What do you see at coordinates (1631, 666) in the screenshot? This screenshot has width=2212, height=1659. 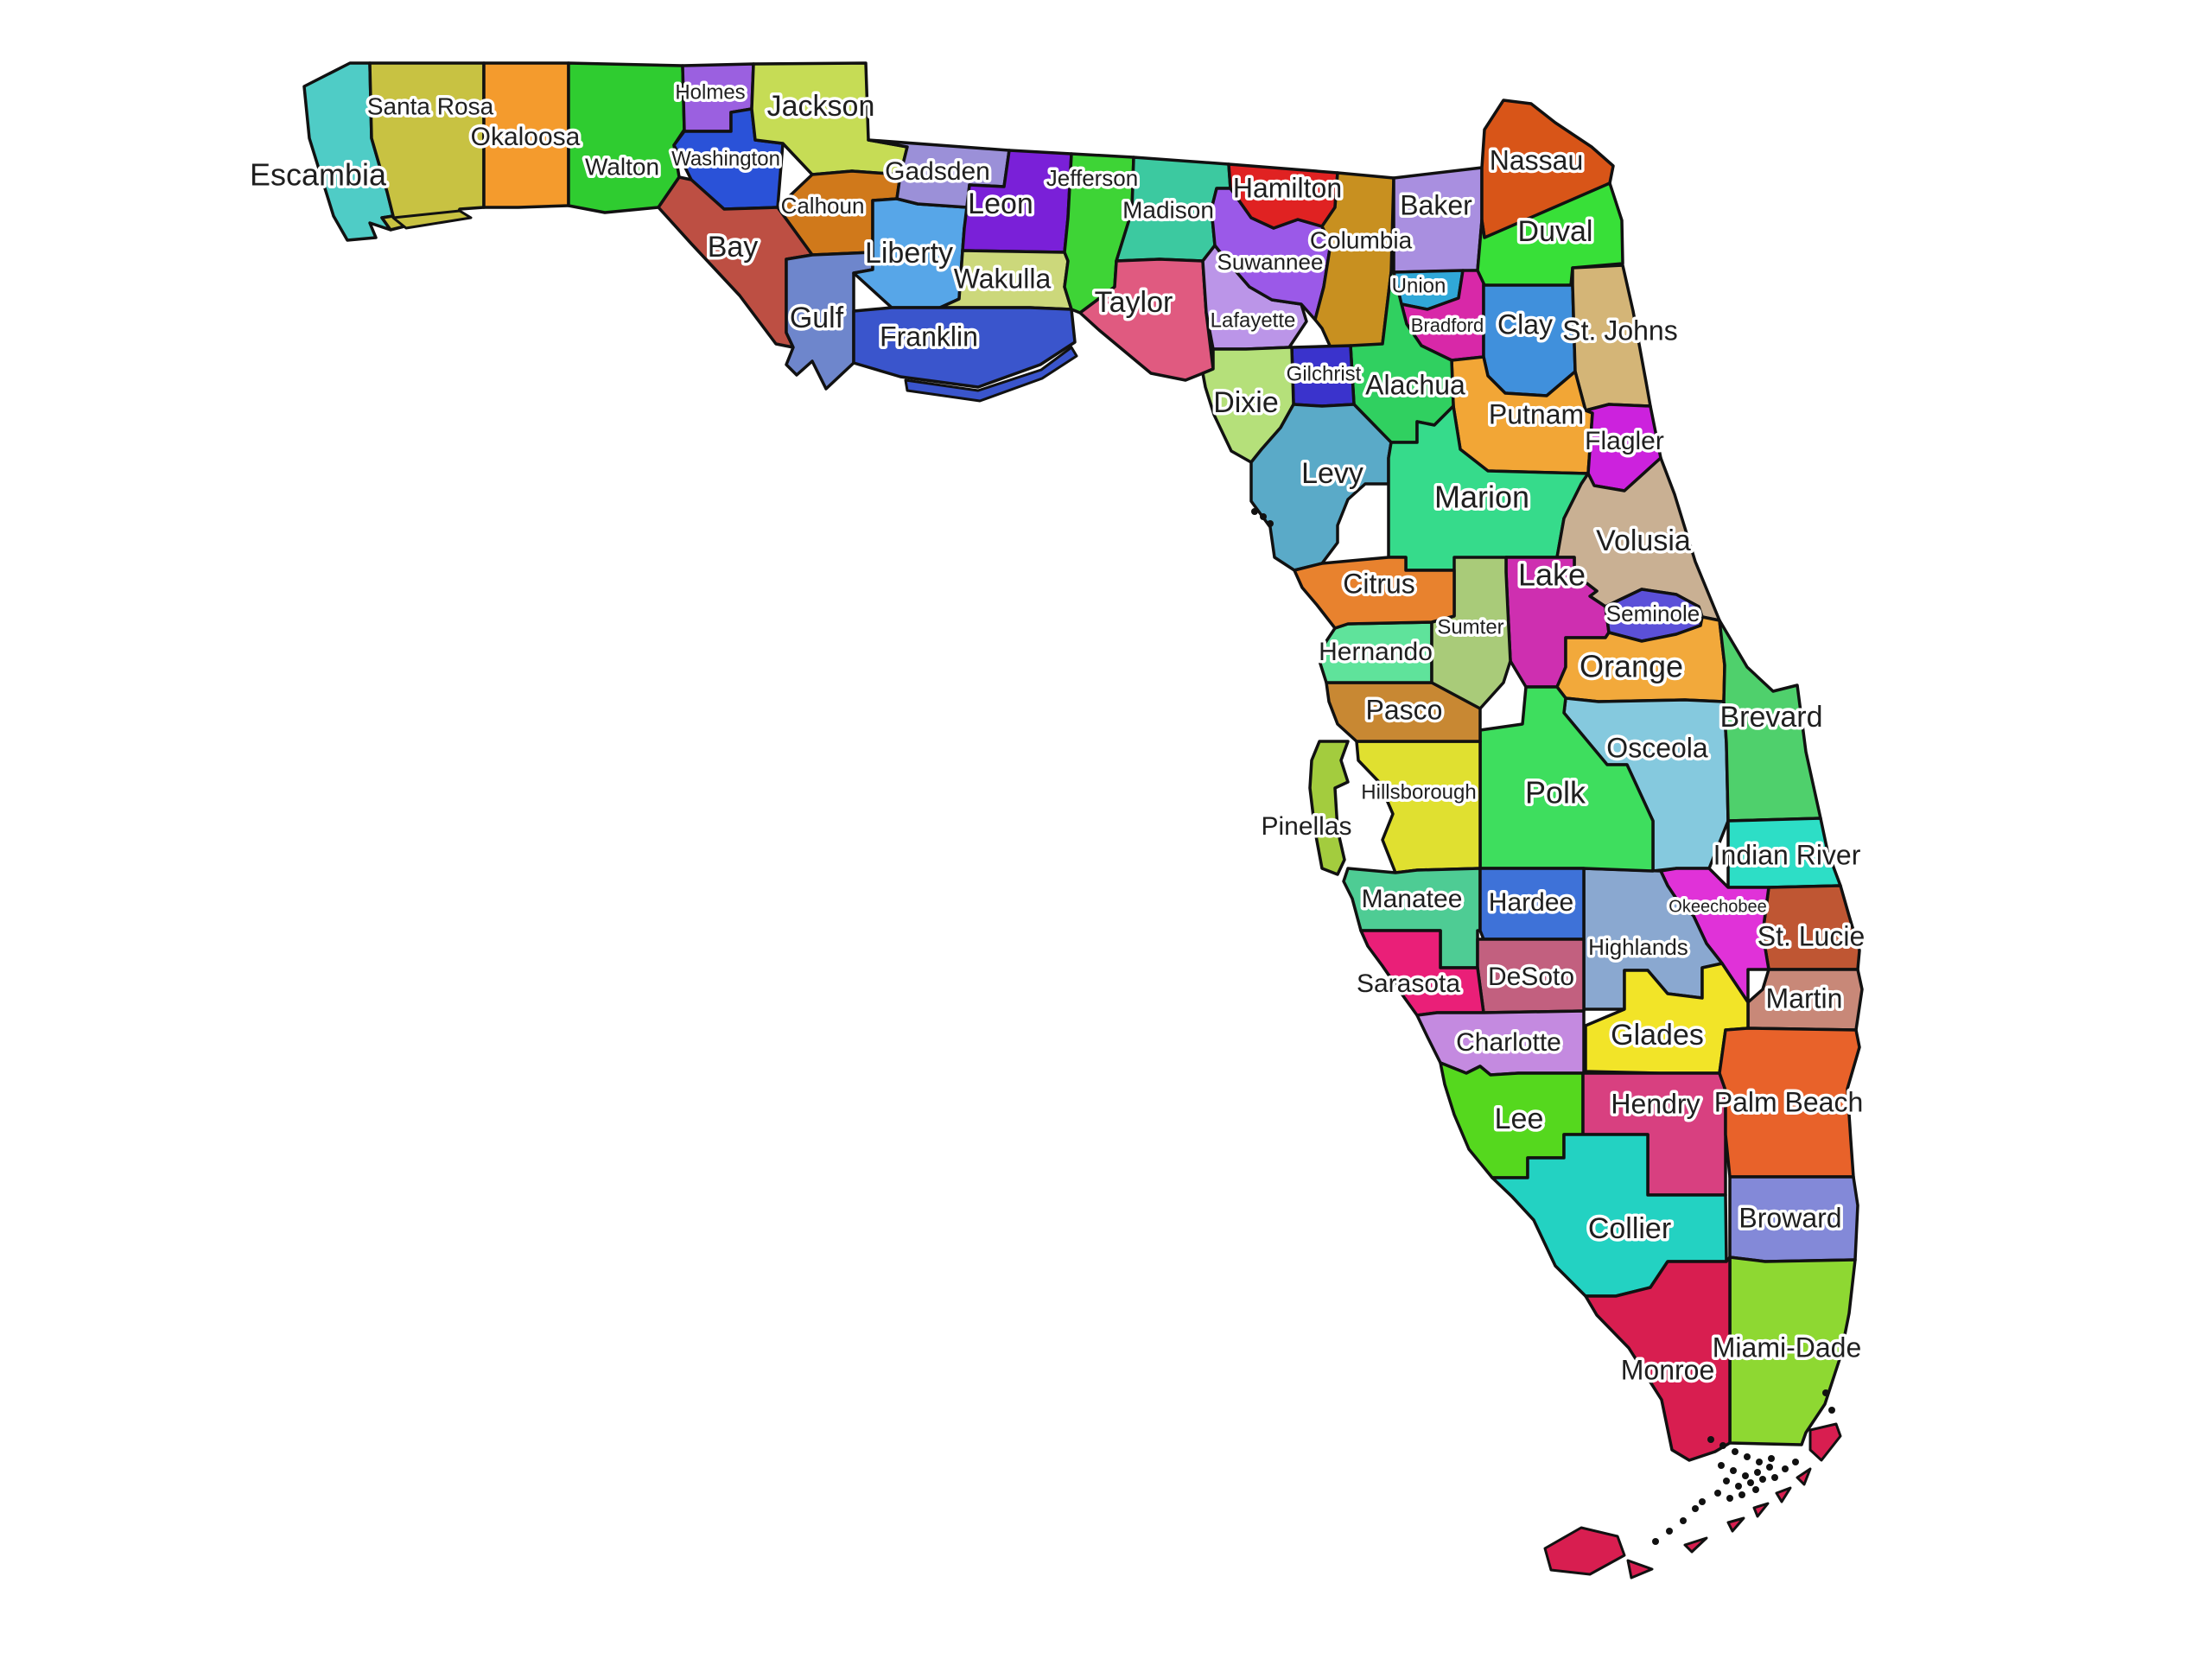 I see `county-label-orange: Orange` at bounding box center [1631, 666].